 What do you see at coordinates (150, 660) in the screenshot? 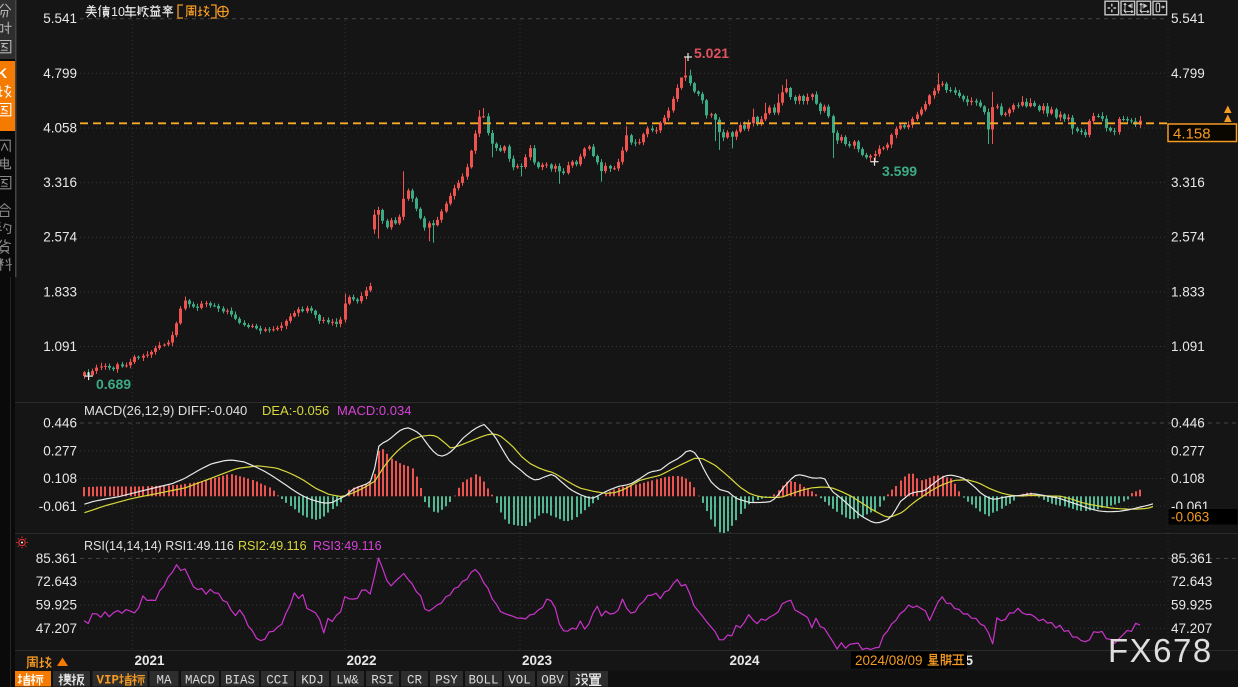
I see `svg-text: 2021` at bounding box center [150, 660].